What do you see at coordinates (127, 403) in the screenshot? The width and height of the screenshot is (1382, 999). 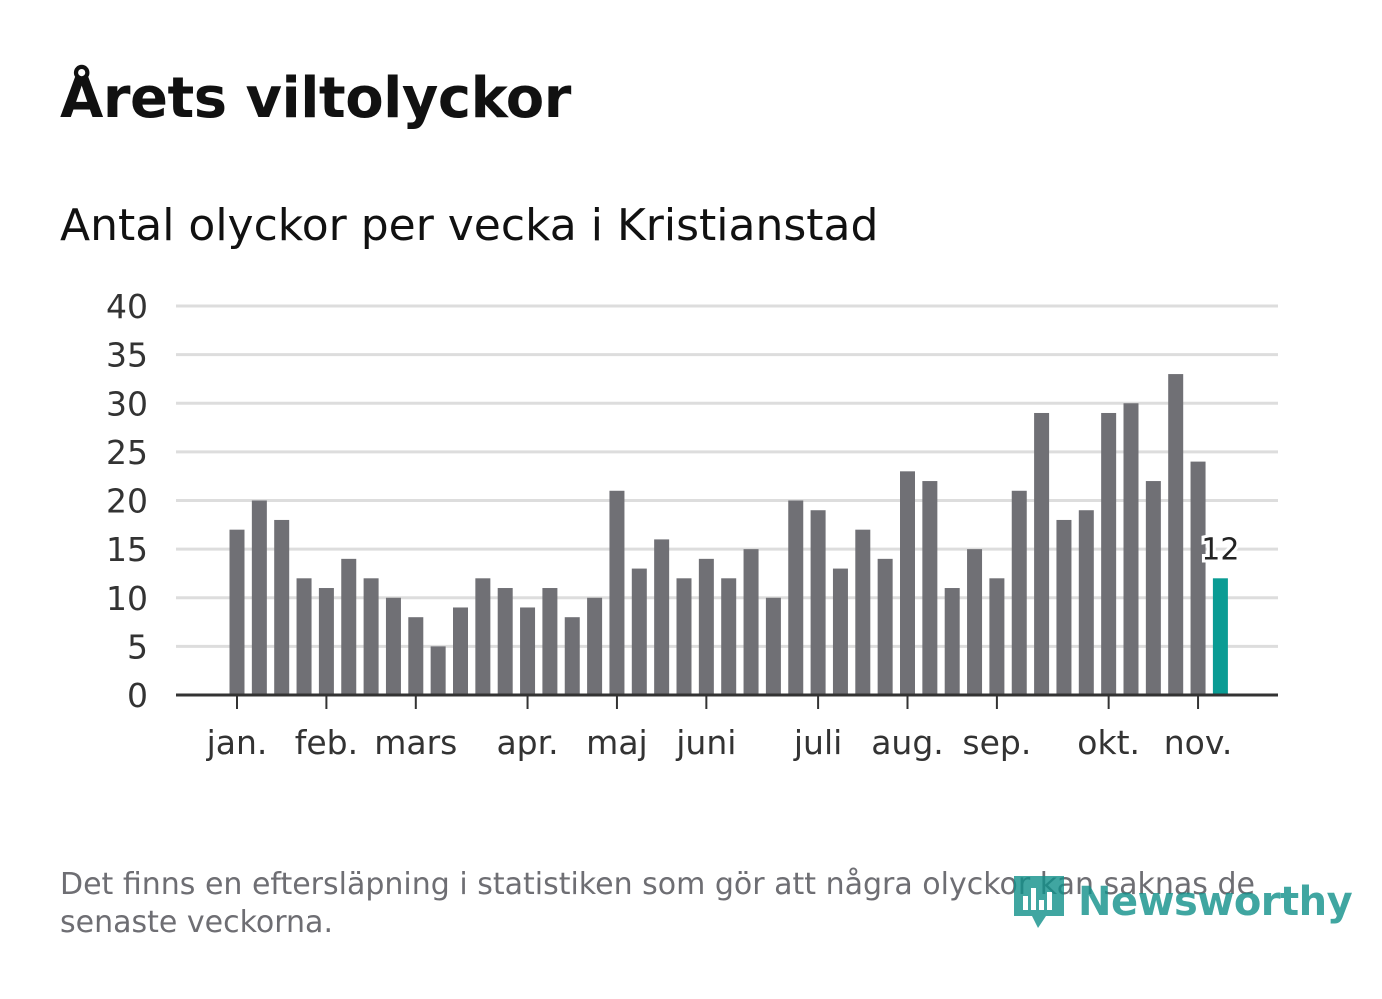 I see `y-tick-label: 30` at bounding box center [127, 403].